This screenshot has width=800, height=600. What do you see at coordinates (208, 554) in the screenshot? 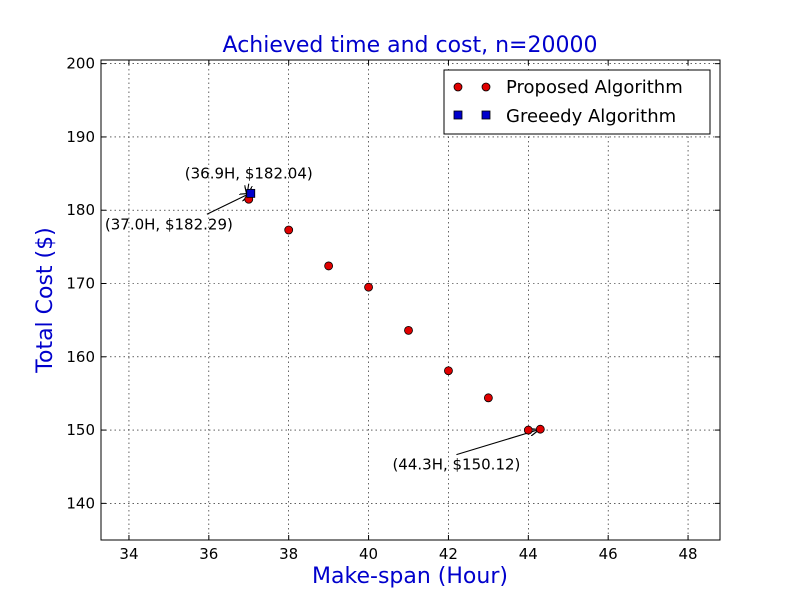
I see `x-tick-label: 36` at bounding box center [208, 554].